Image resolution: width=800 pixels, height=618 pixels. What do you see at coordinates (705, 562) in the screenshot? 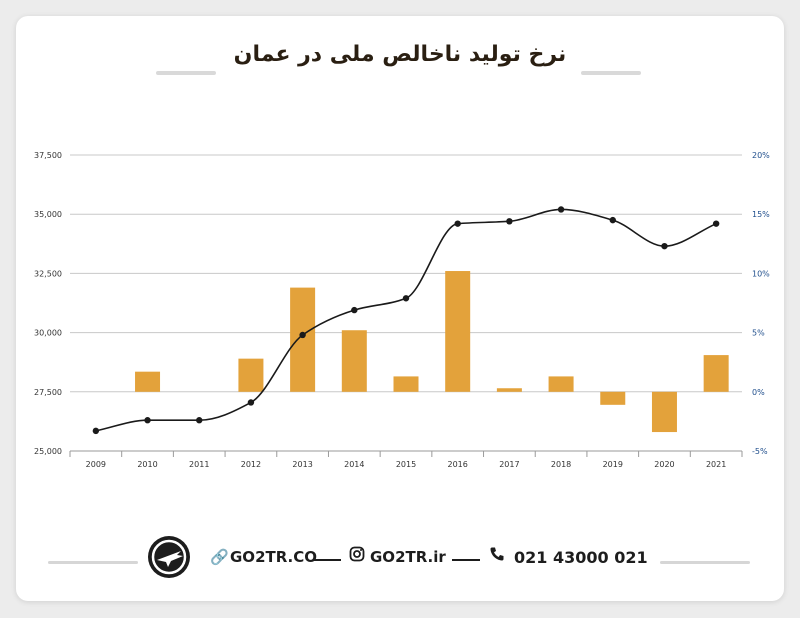
I see `footer-rule-right` at bounding box center [705, 562].